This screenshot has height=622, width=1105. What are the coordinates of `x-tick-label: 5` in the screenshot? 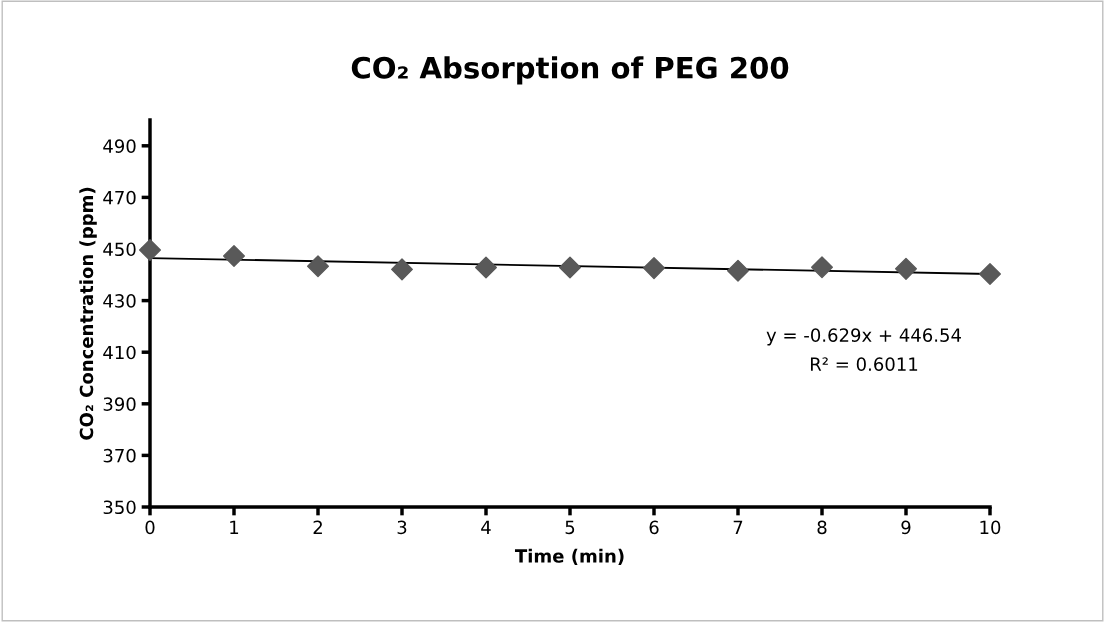 It's located at (570, 527).